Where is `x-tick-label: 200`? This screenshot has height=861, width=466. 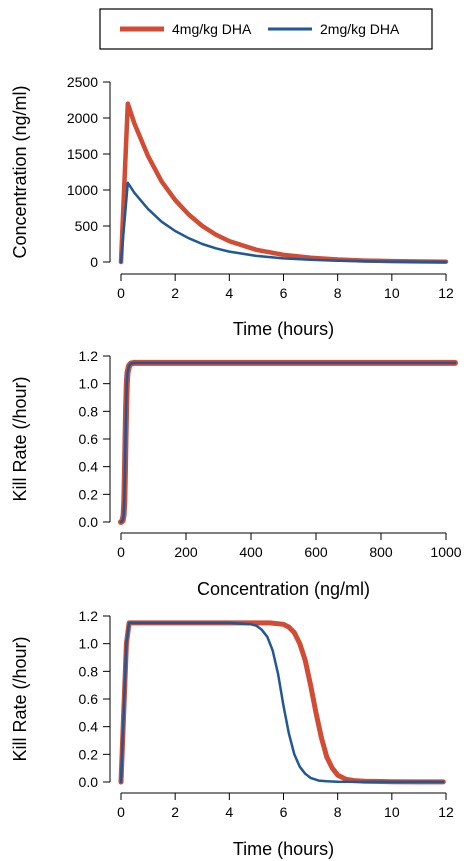
x-tick-label: 200 is located at coordinates (186, 552).